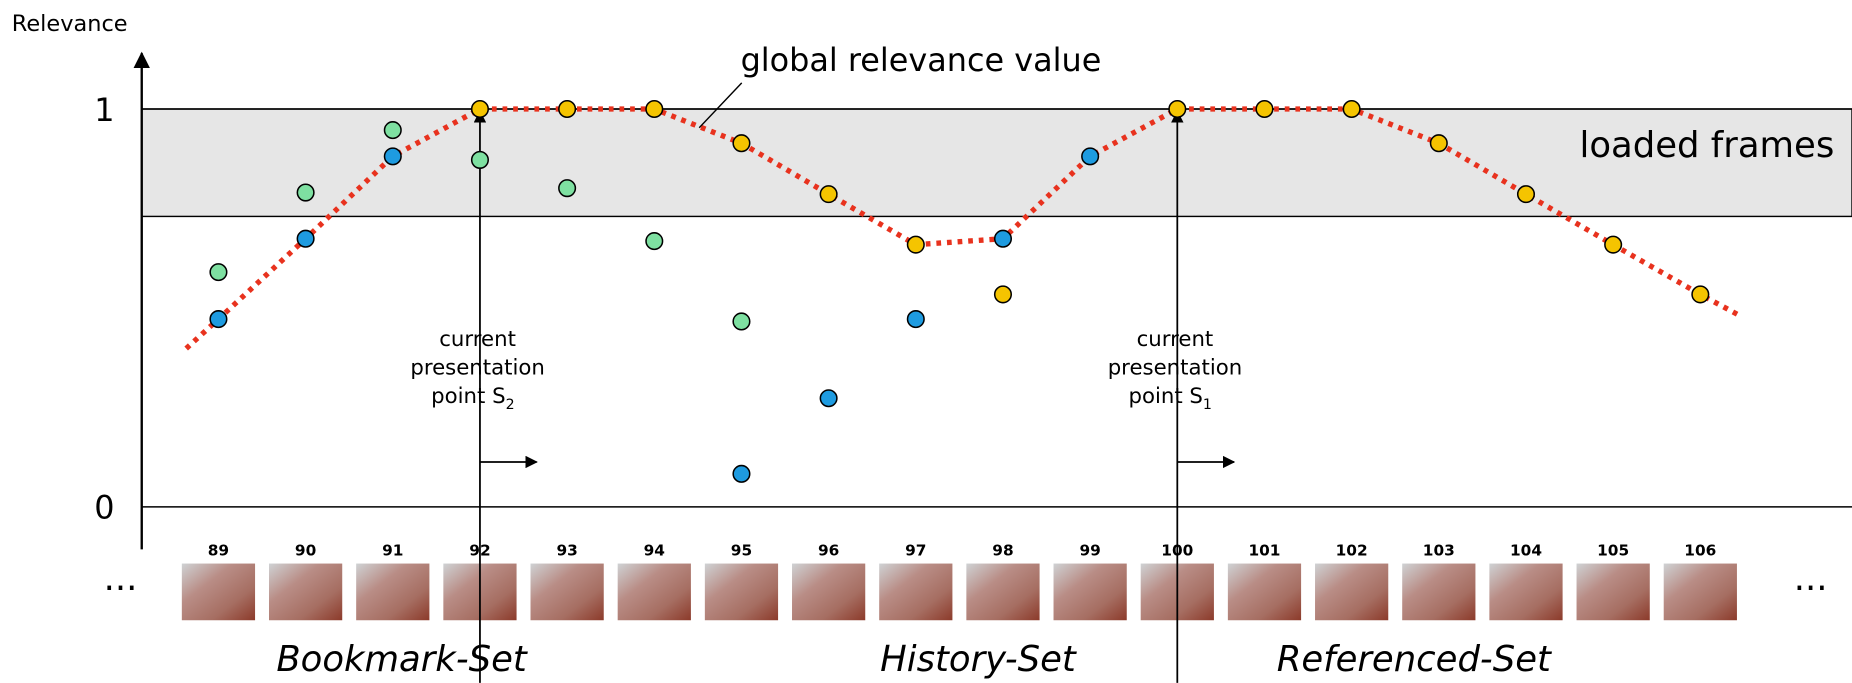 This screenshot has height=683, width=1852. What do you see at coordinates (1169, 398) in the screenshot?
I see `presentation-label: point S1` at bounding box center [1169, 398].